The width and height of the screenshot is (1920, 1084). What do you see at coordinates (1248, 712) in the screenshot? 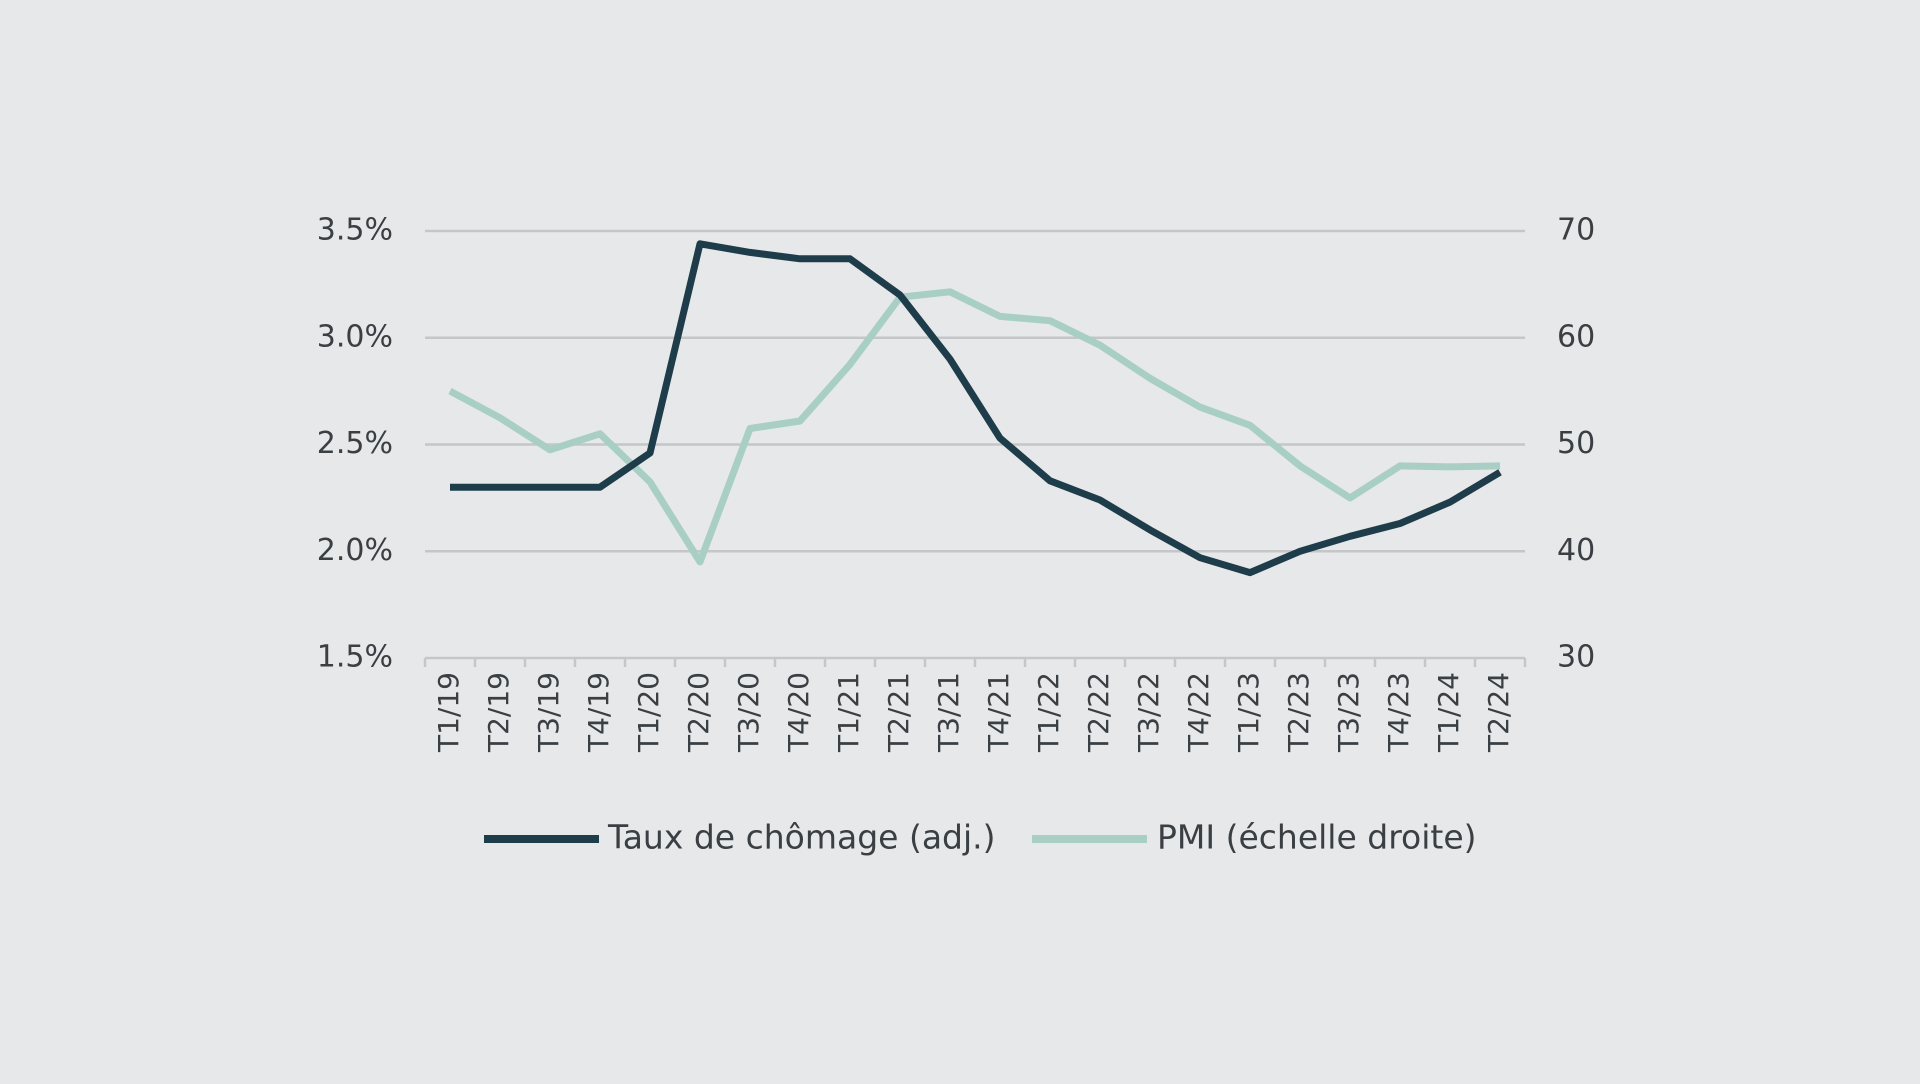
I see `x-tick-label: T1/23` at bounding box center [1248, 712].